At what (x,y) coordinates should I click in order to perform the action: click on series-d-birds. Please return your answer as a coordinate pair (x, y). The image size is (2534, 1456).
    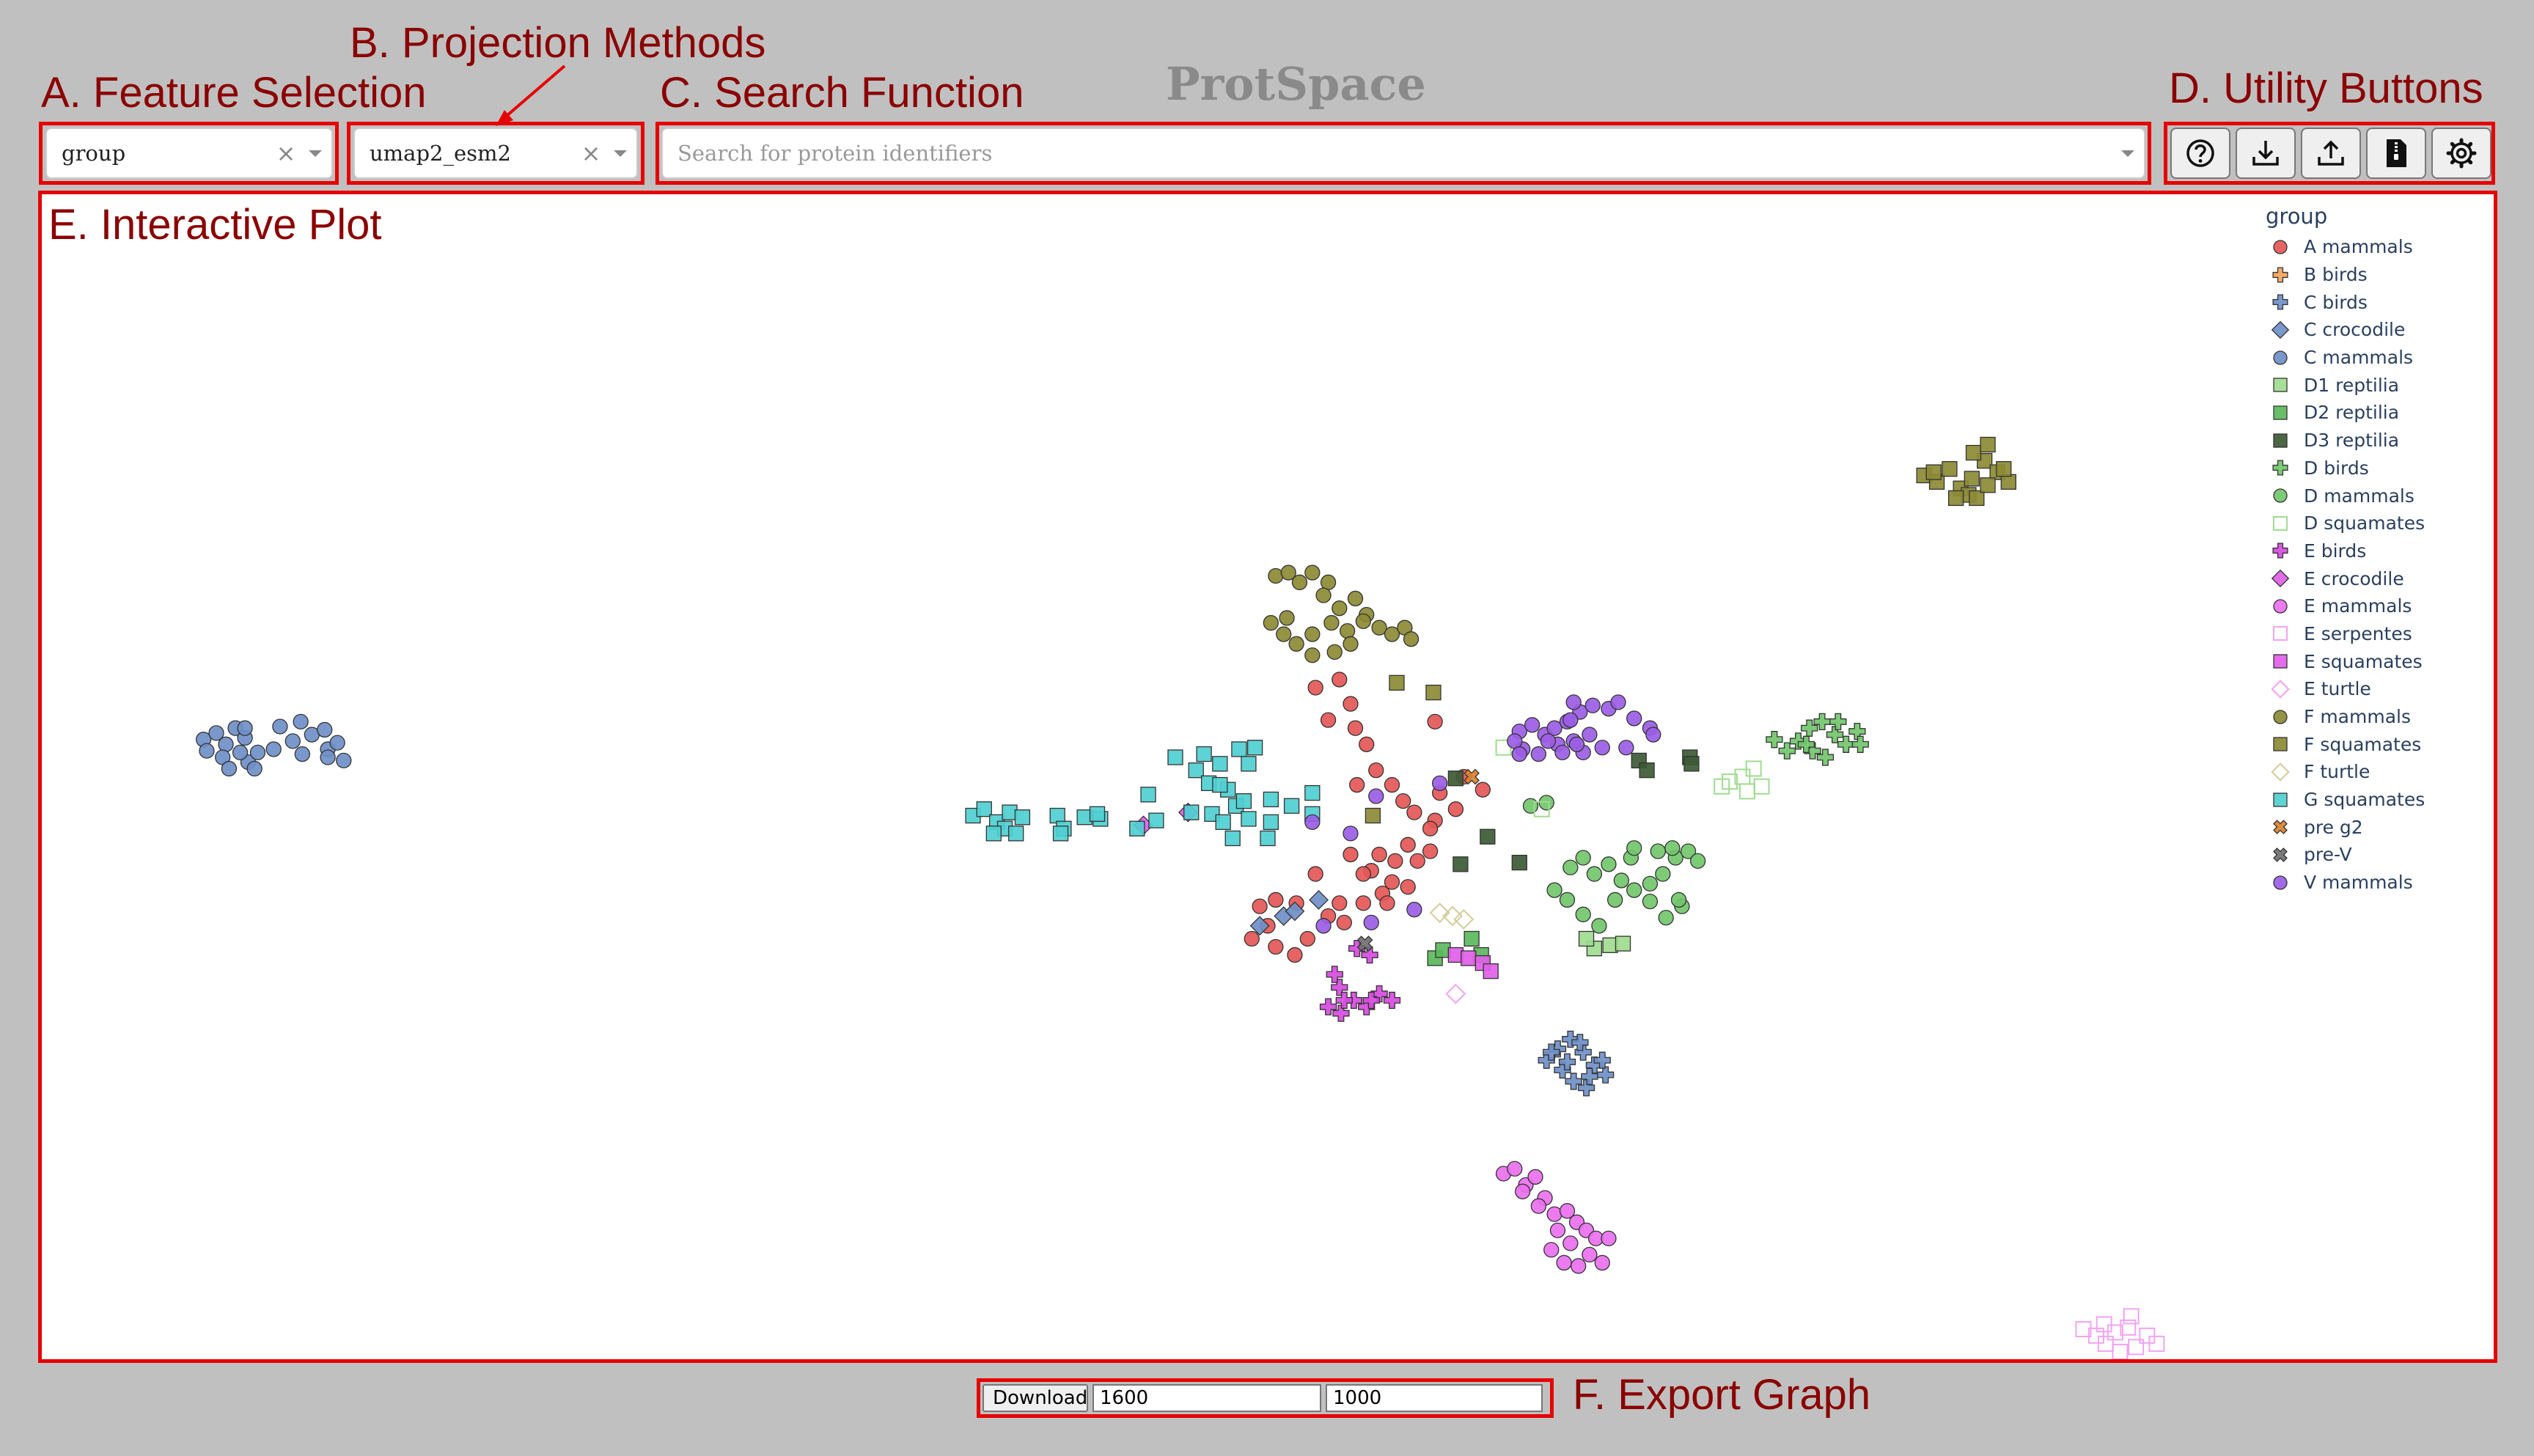
    Looking at the image, I should click on (1817, 739).